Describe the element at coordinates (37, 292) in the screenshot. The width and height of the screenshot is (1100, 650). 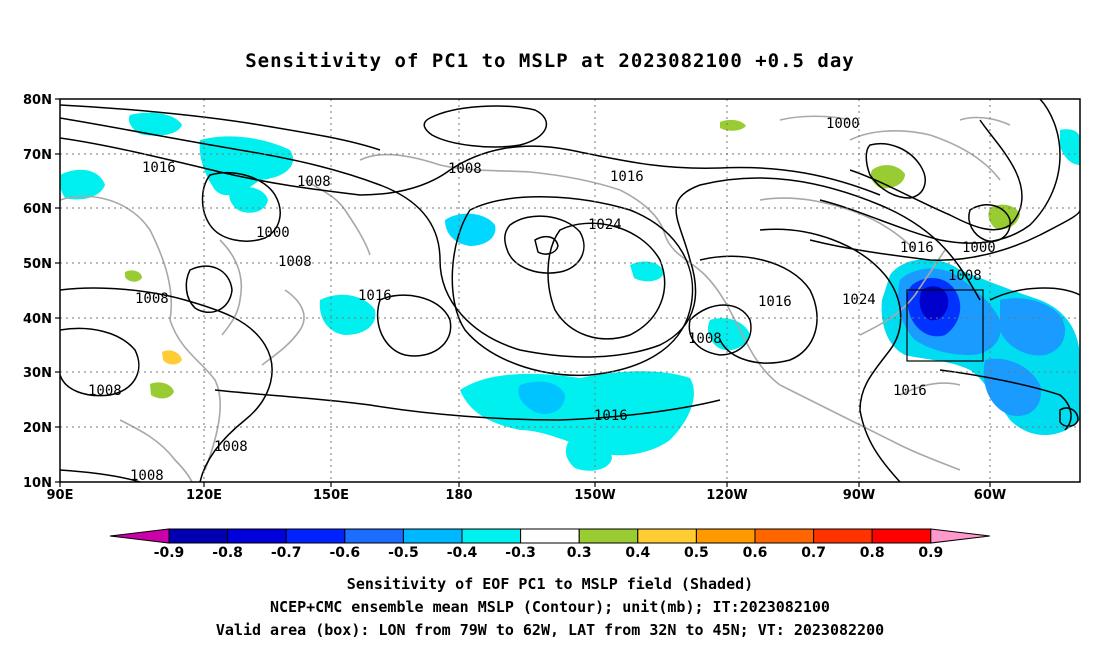
I see `lat-axis: 80N 70N 60N 50N 40N 30N 20N 10N` at that location.